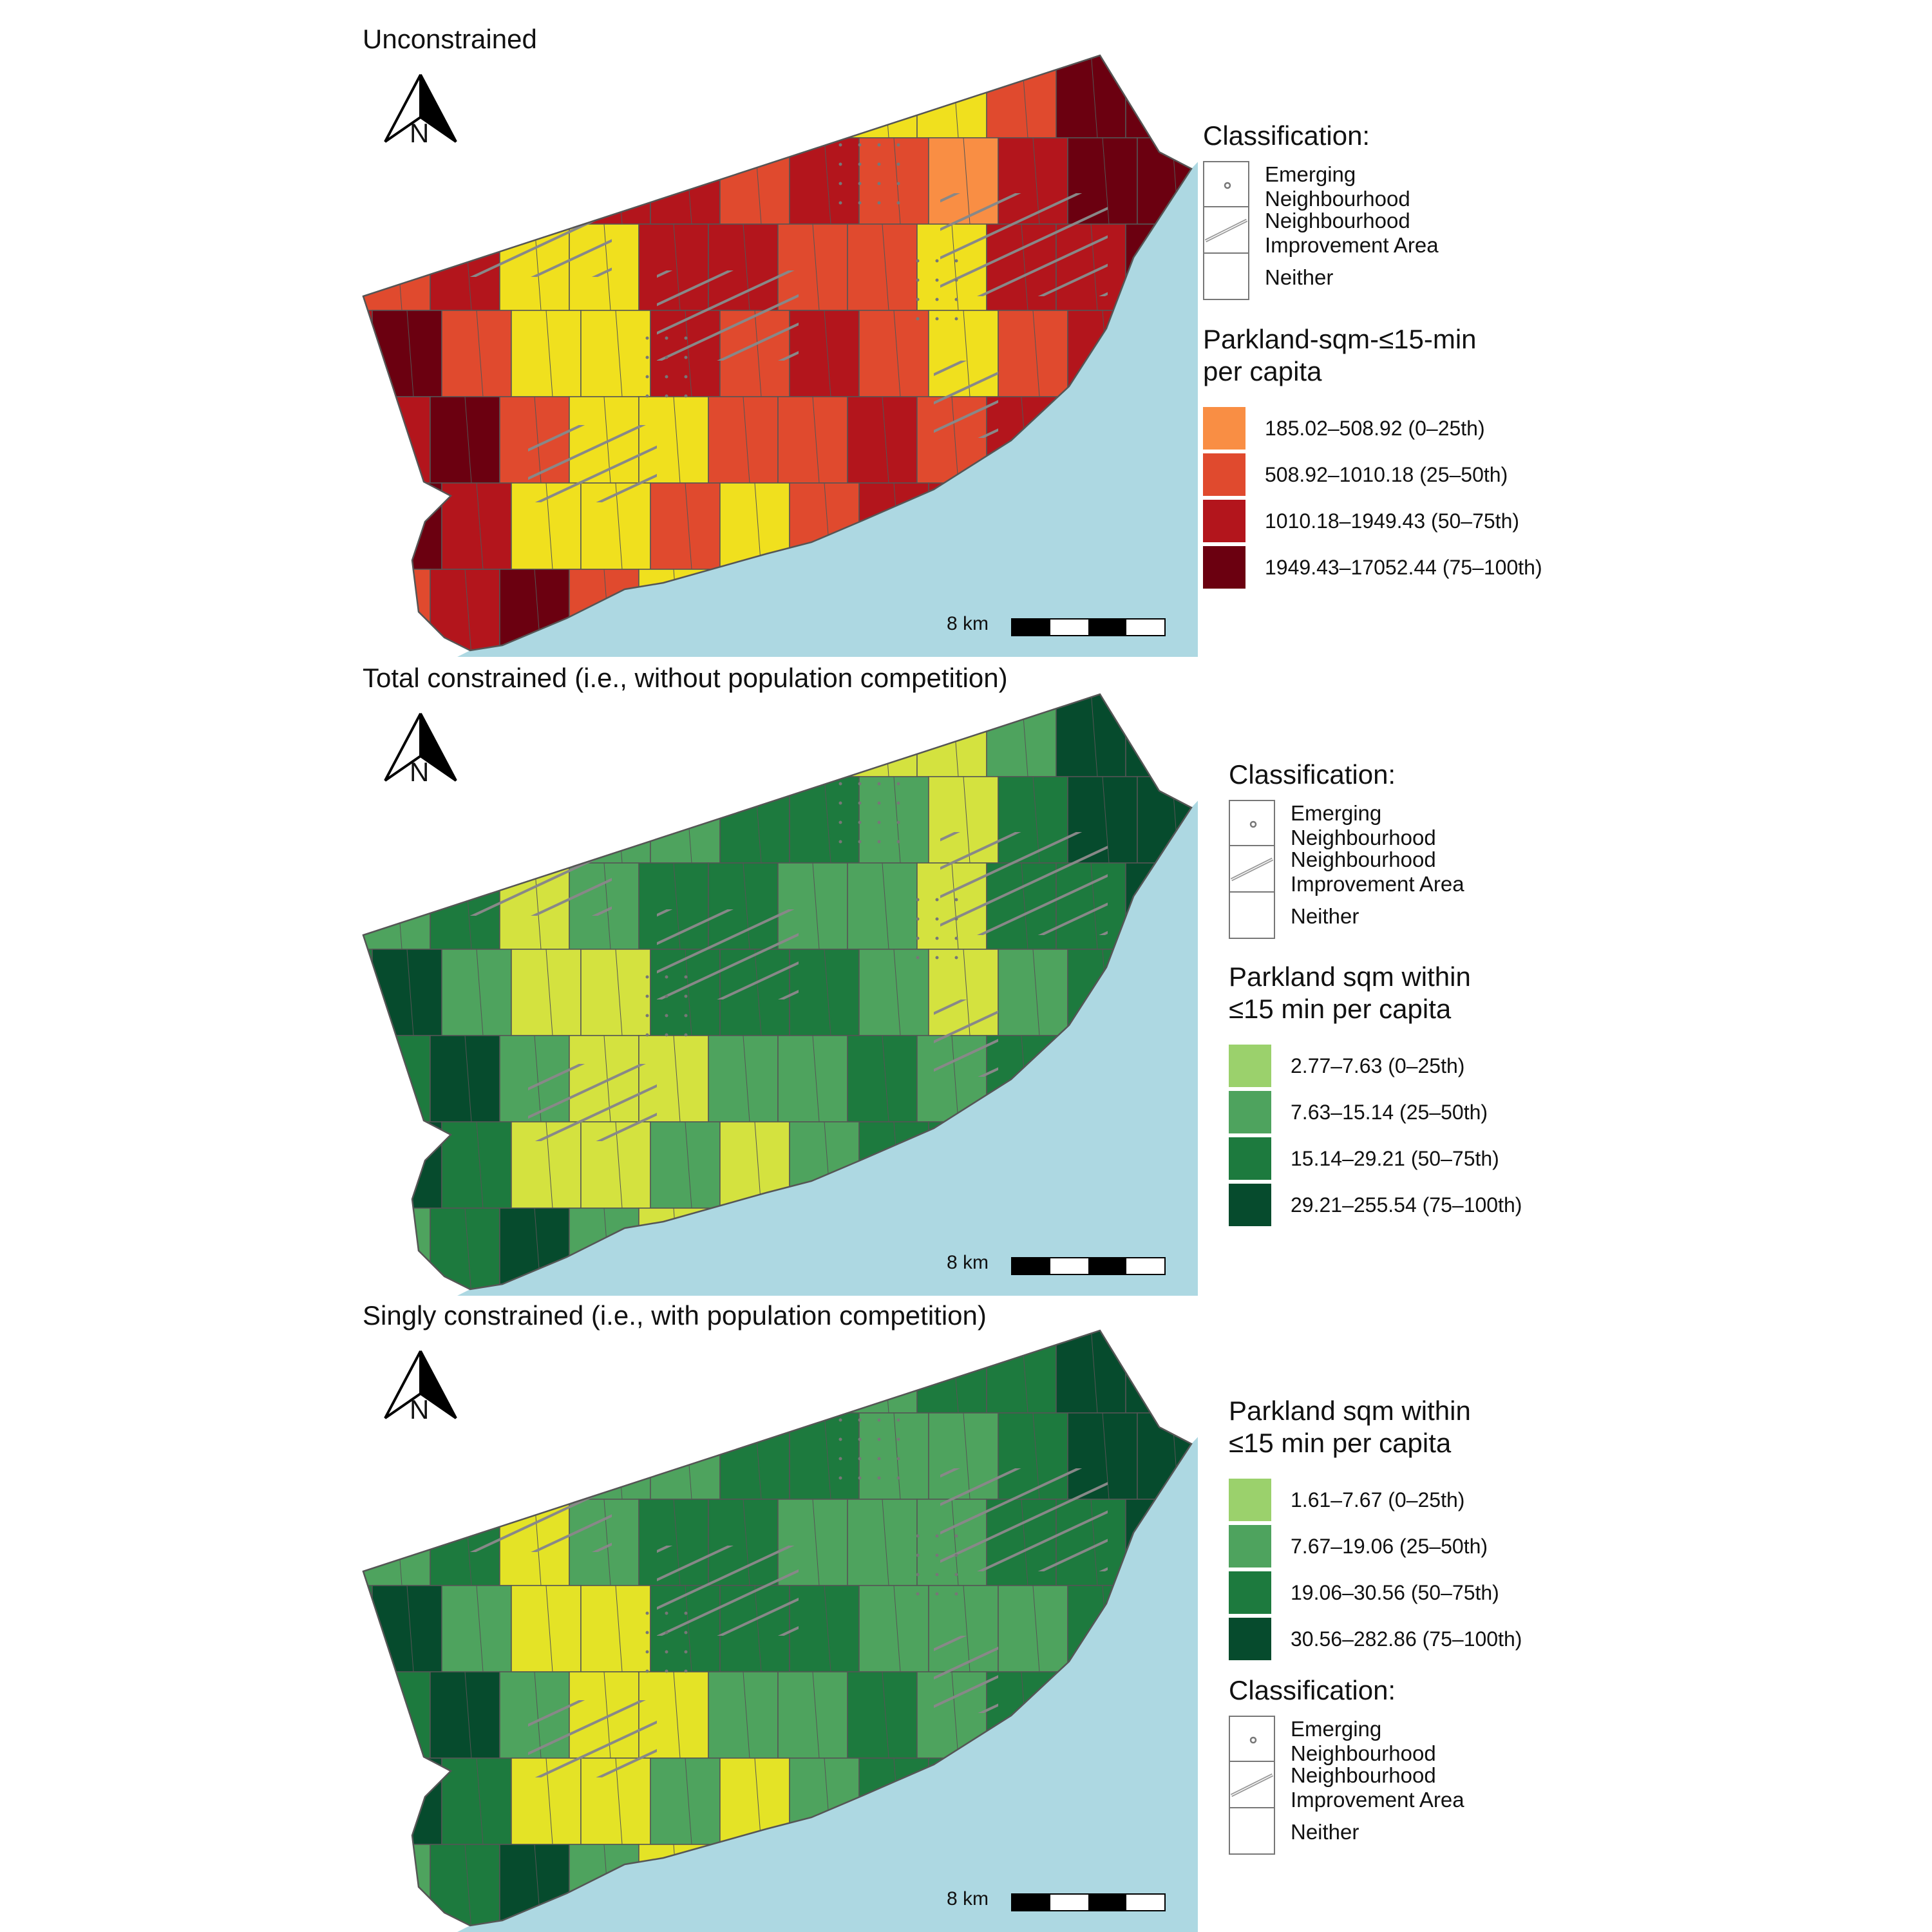 Image resolution: width=1932 pixels, height=1932 pixels. I want to click on legend-value-item: 29.21–255.54 (75–100th), so click(1454, 1204).